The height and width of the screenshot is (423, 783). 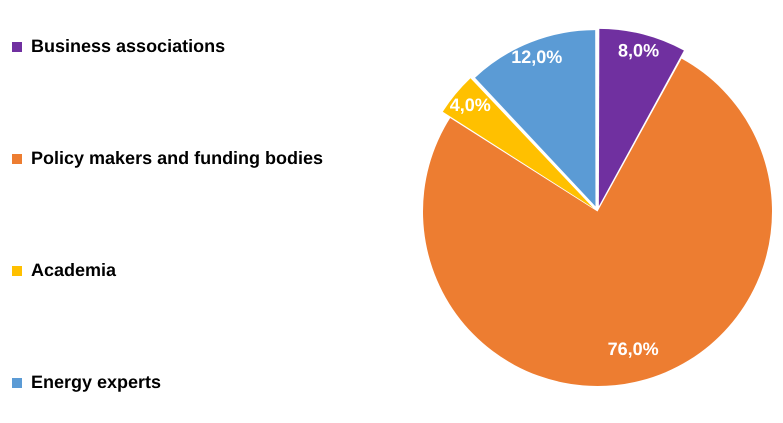 What do you see at coordinates (73, 270) in the screenshot?
I see `legend-label: Academia` at bounding box center [73, 270].